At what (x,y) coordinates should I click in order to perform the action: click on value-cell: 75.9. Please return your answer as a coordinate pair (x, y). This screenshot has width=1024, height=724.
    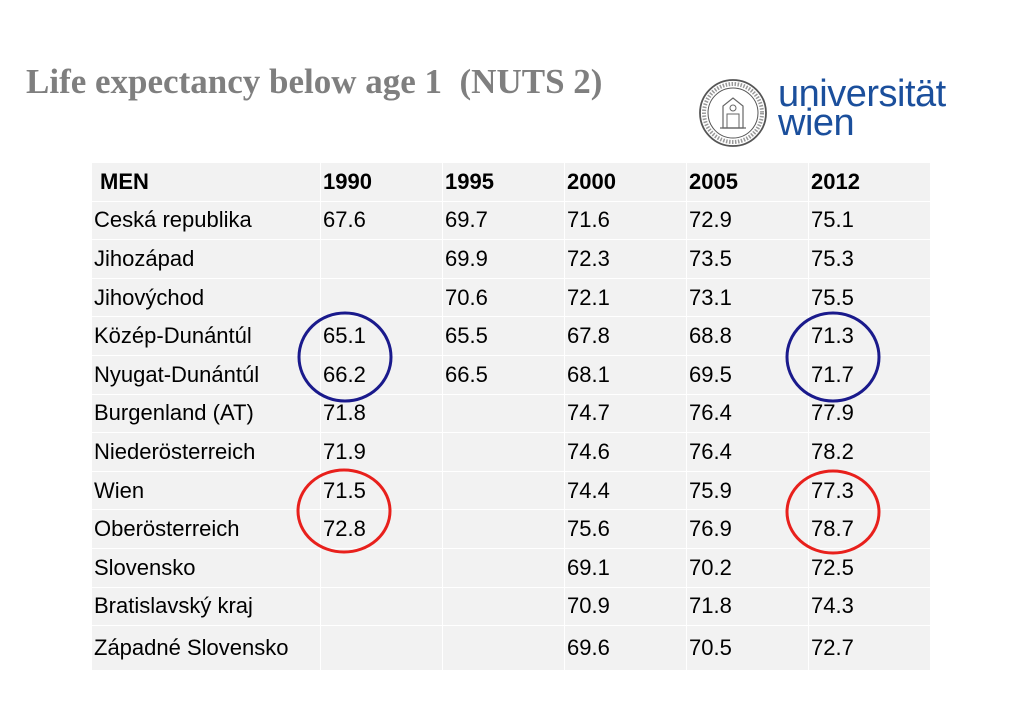
    Looking at the image, I should click on (747, 490).